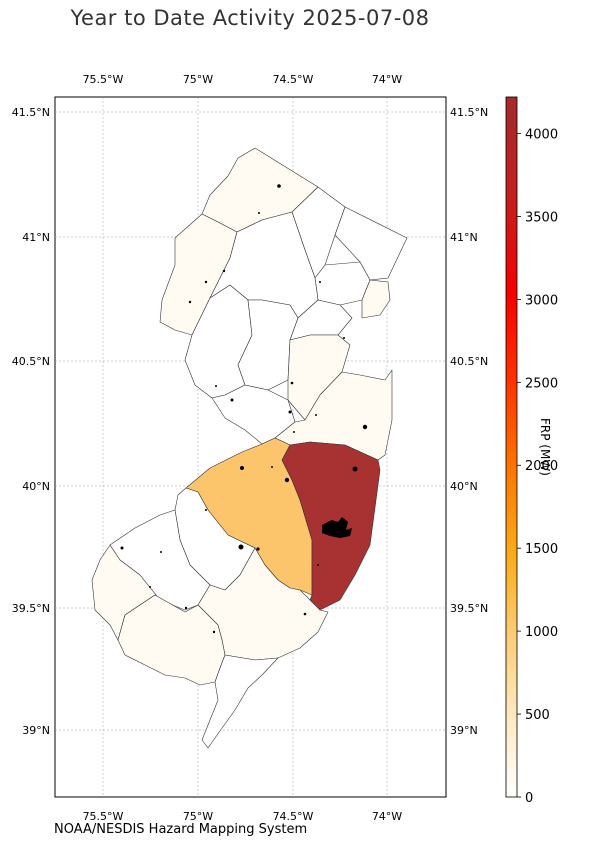  Describe the element at coordinates (541, 217) in the screenshot. I see `colorbar-tick-label: 3500` at that location.